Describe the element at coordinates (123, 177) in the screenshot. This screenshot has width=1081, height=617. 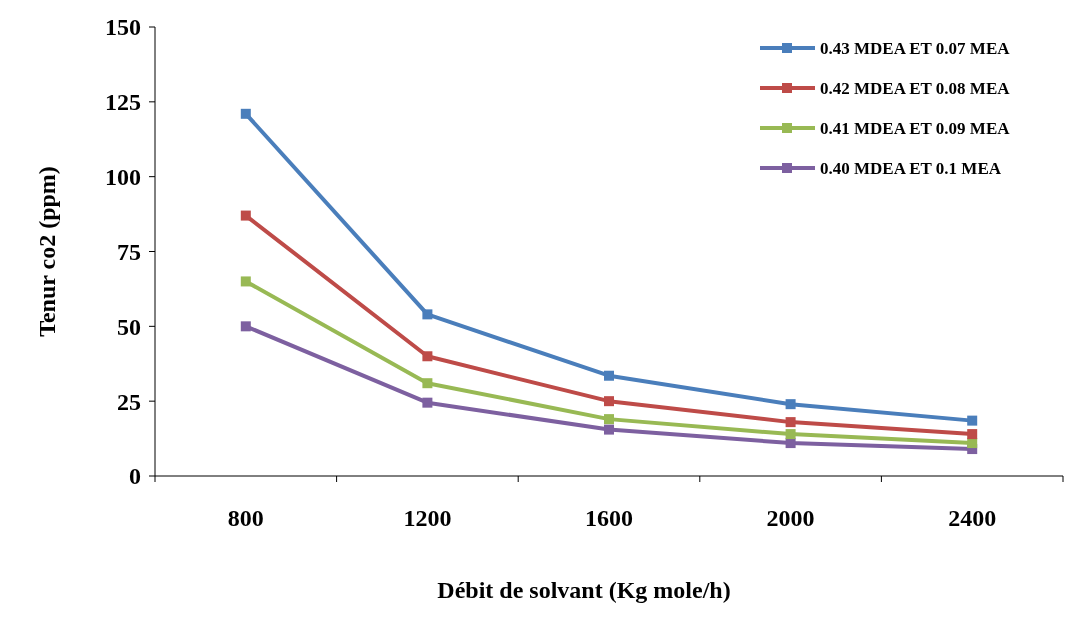
I see `y-tick-label: 100` at that location.